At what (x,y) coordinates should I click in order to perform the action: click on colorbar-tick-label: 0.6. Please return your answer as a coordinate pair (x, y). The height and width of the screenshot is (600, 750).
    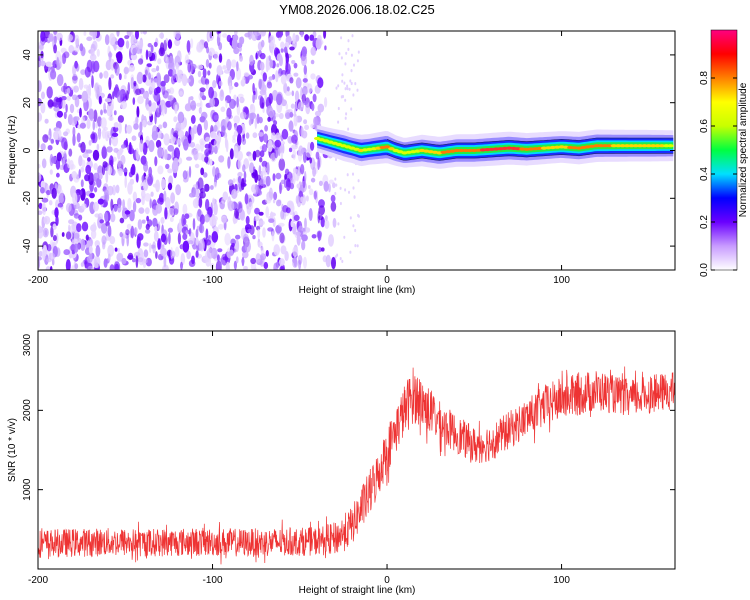
    Looking at the image, I should click on (704, 126).